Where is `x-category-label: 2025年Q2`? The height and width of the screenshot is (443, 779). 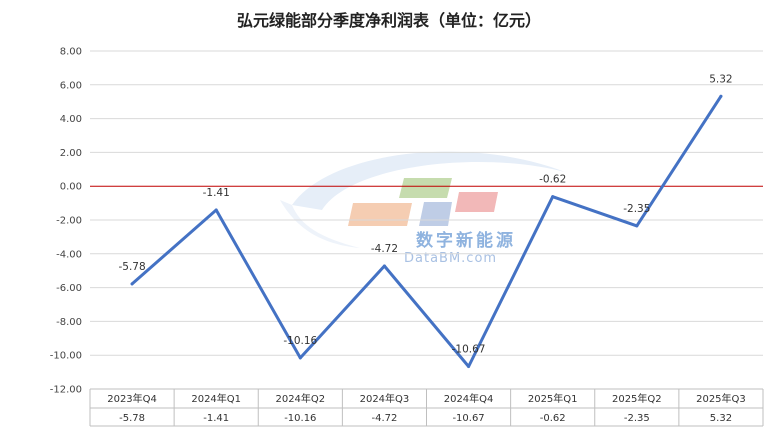 x-category-label: 2025年Q2 is located at coordinates (637, 398).